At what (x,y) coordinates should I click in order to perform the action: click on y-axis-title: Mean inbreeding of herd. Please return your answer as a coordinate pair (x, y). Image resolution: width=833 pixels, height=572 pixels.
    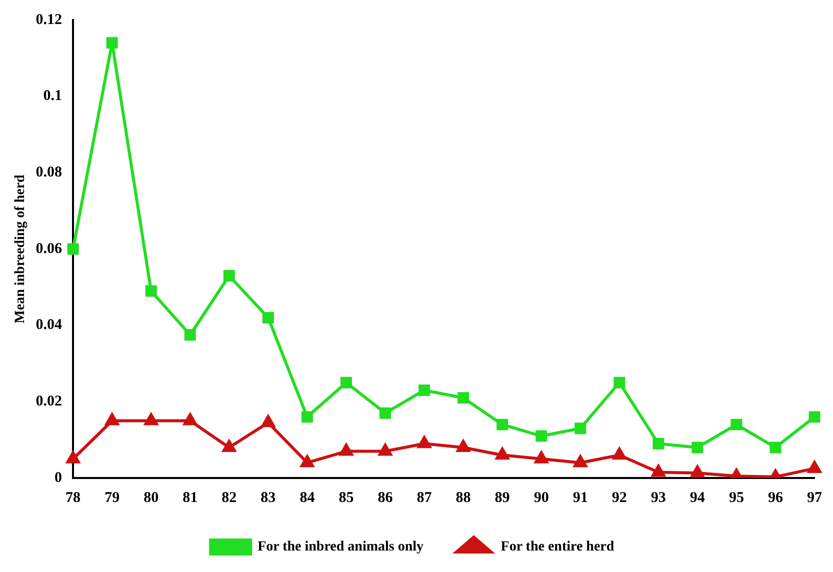
    Looking at the image, I should click on (20, 249).